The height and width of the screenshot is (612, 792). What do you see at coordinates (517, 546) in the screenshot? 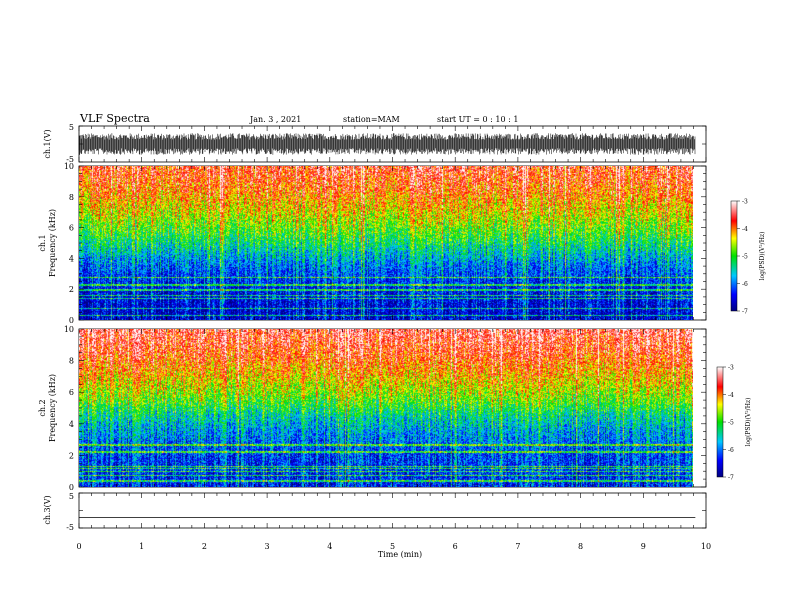
I see `x-tick-label: 7` at bounding box center [517, 546].